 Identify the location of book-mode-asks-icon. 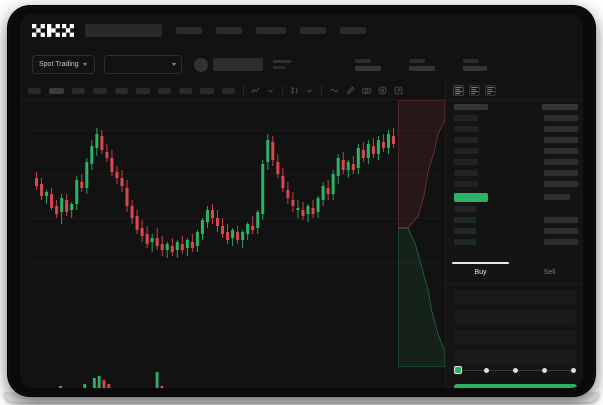
(490, 90).